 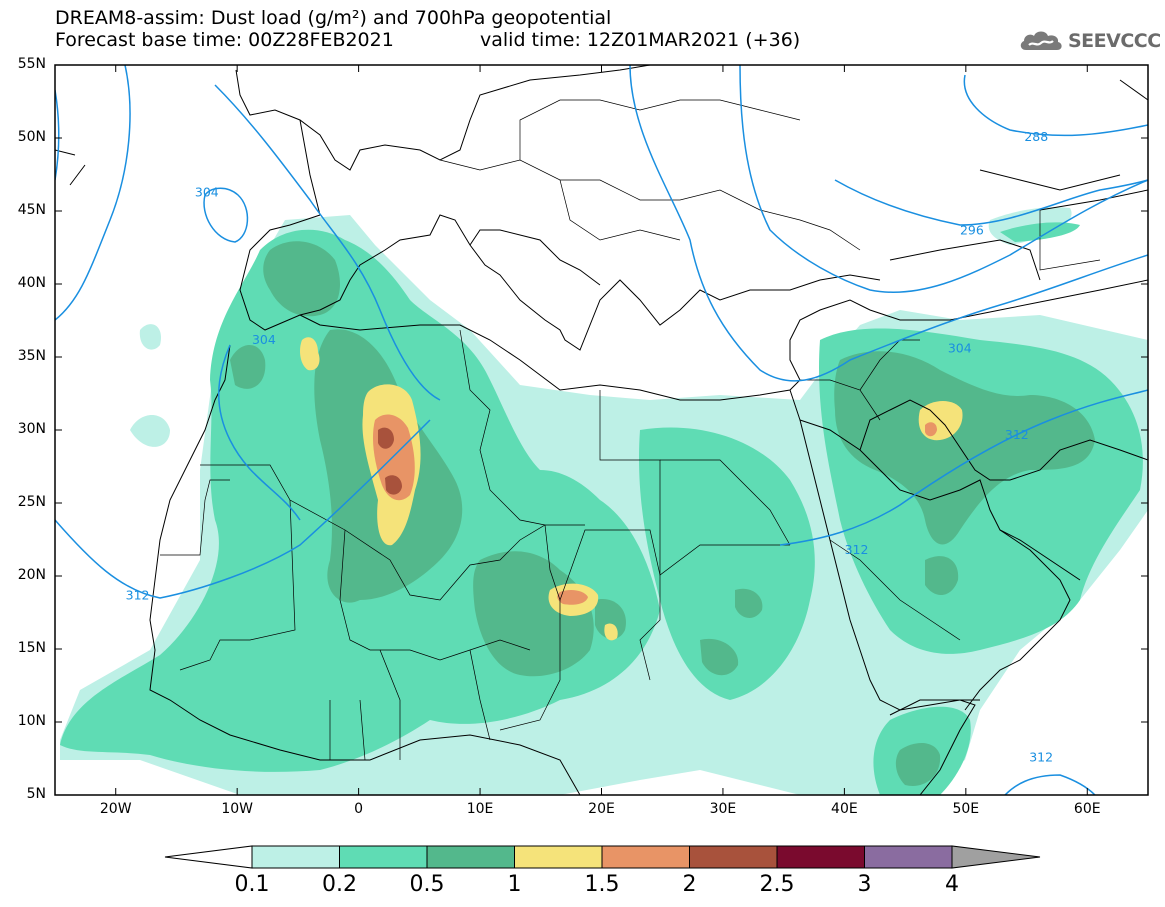 What do you see at coordinates (972, 229) in the screenshot?
I see `contour-label: 296` at bounding box center [972, 229].